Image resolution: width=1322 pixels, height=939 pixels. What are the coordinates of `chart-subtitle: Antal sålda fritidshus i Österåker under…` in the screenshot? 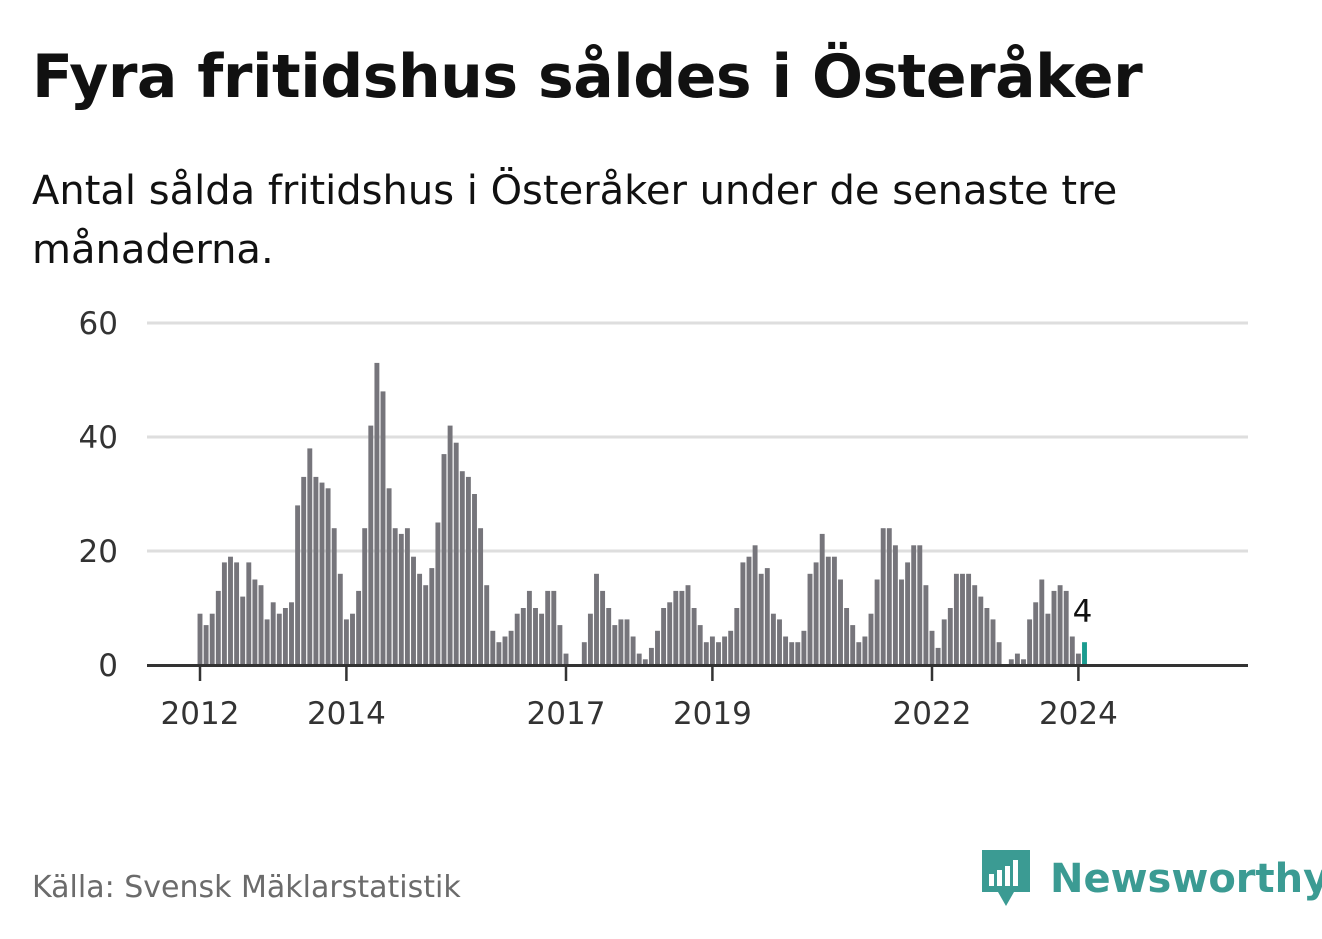 It's located at (575, 220).